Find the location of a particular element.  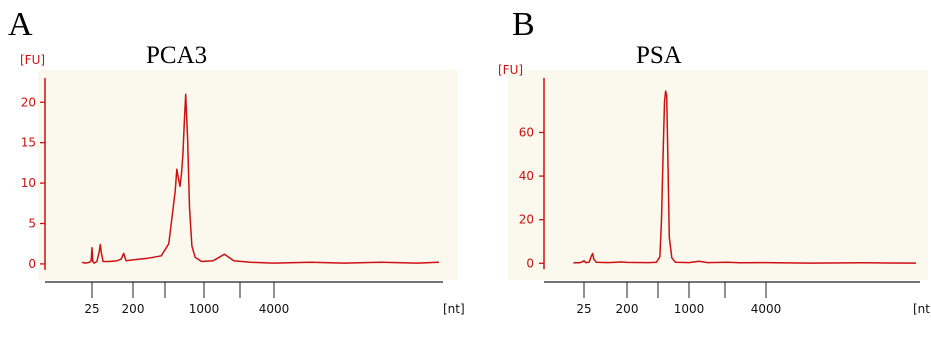

chart-title: PSA is located at coordinates (659, 55).